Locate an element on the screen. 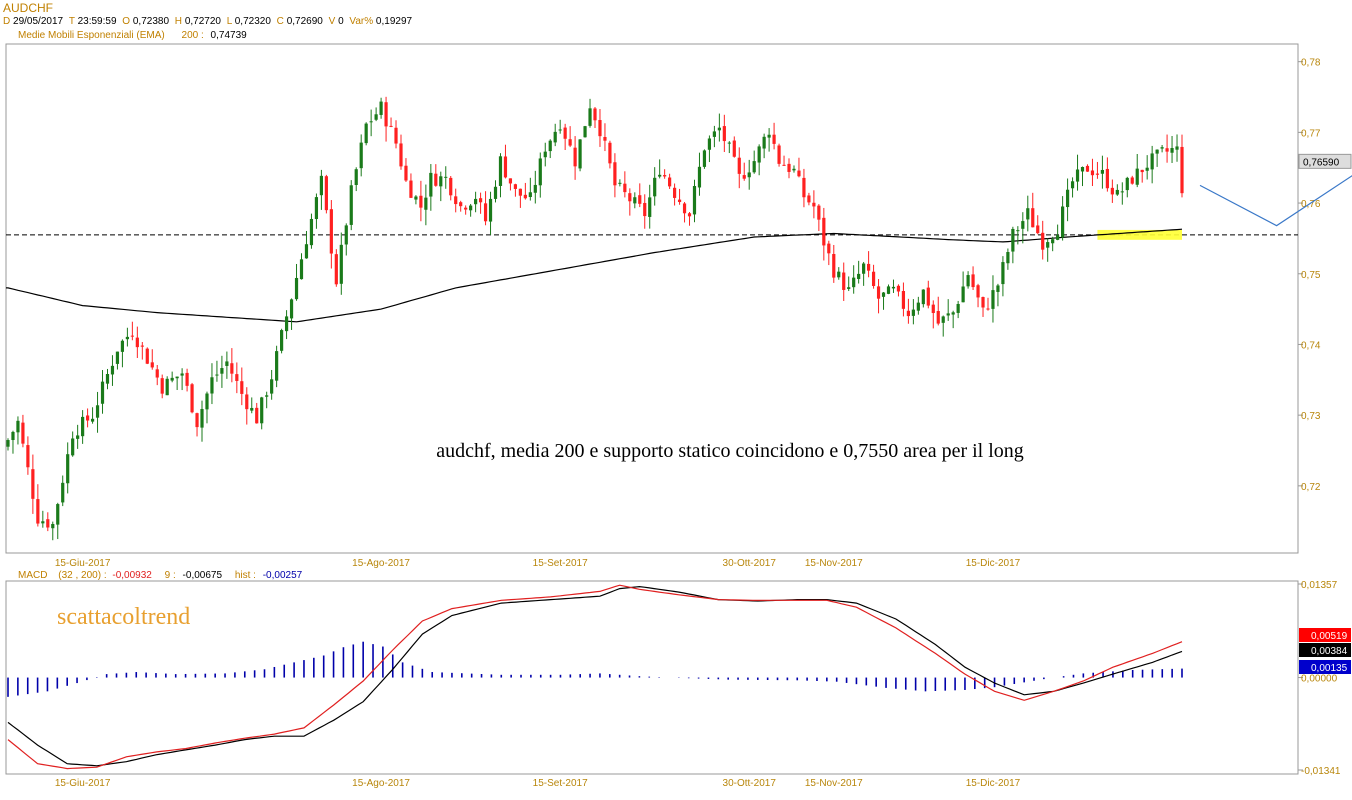 The height and width of the screenshot is (800, 1352). macd-y-label: 0,01357 is located at coordinates (1319, 585).